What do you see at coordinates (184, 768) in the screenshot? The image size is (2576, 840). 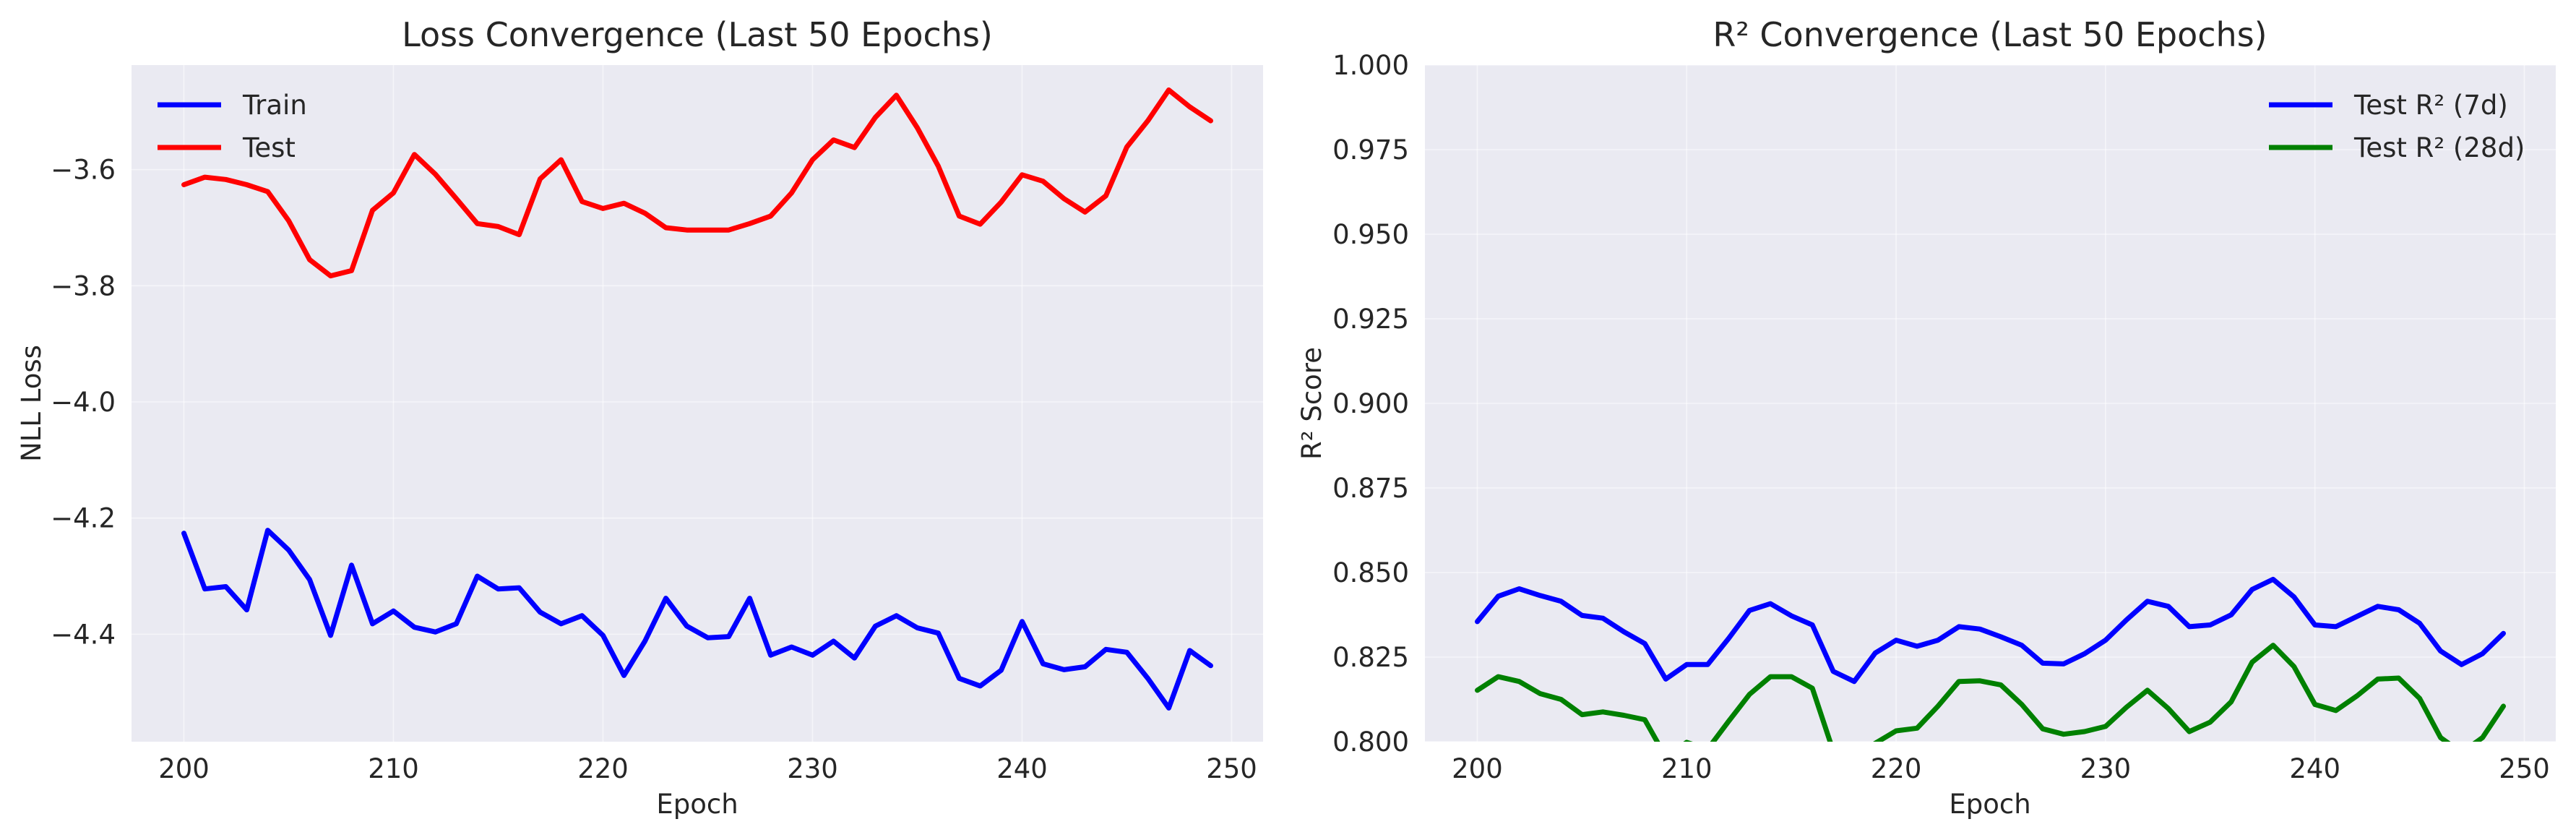 I see `loss-x-tick-200: 200` at bounding box center [184, 768].